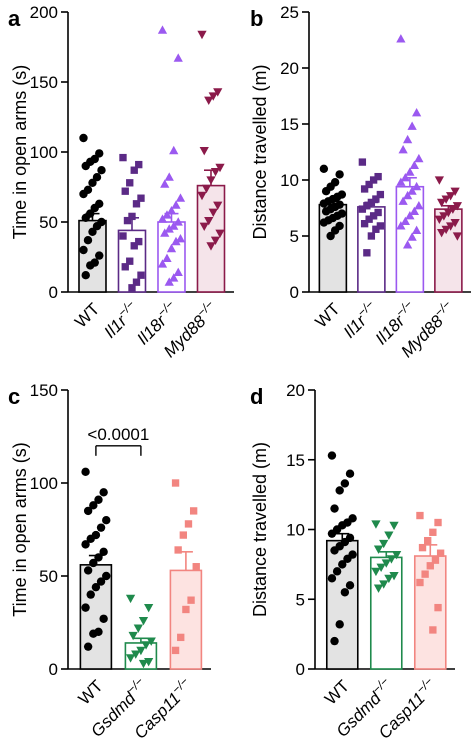 Image resolution: width=474 pixels, height=747 pixels. What do you see at coordinates (44, 483) in the screenshot?
I see `y-tick-label: 100` at bounding box center [44, 483].